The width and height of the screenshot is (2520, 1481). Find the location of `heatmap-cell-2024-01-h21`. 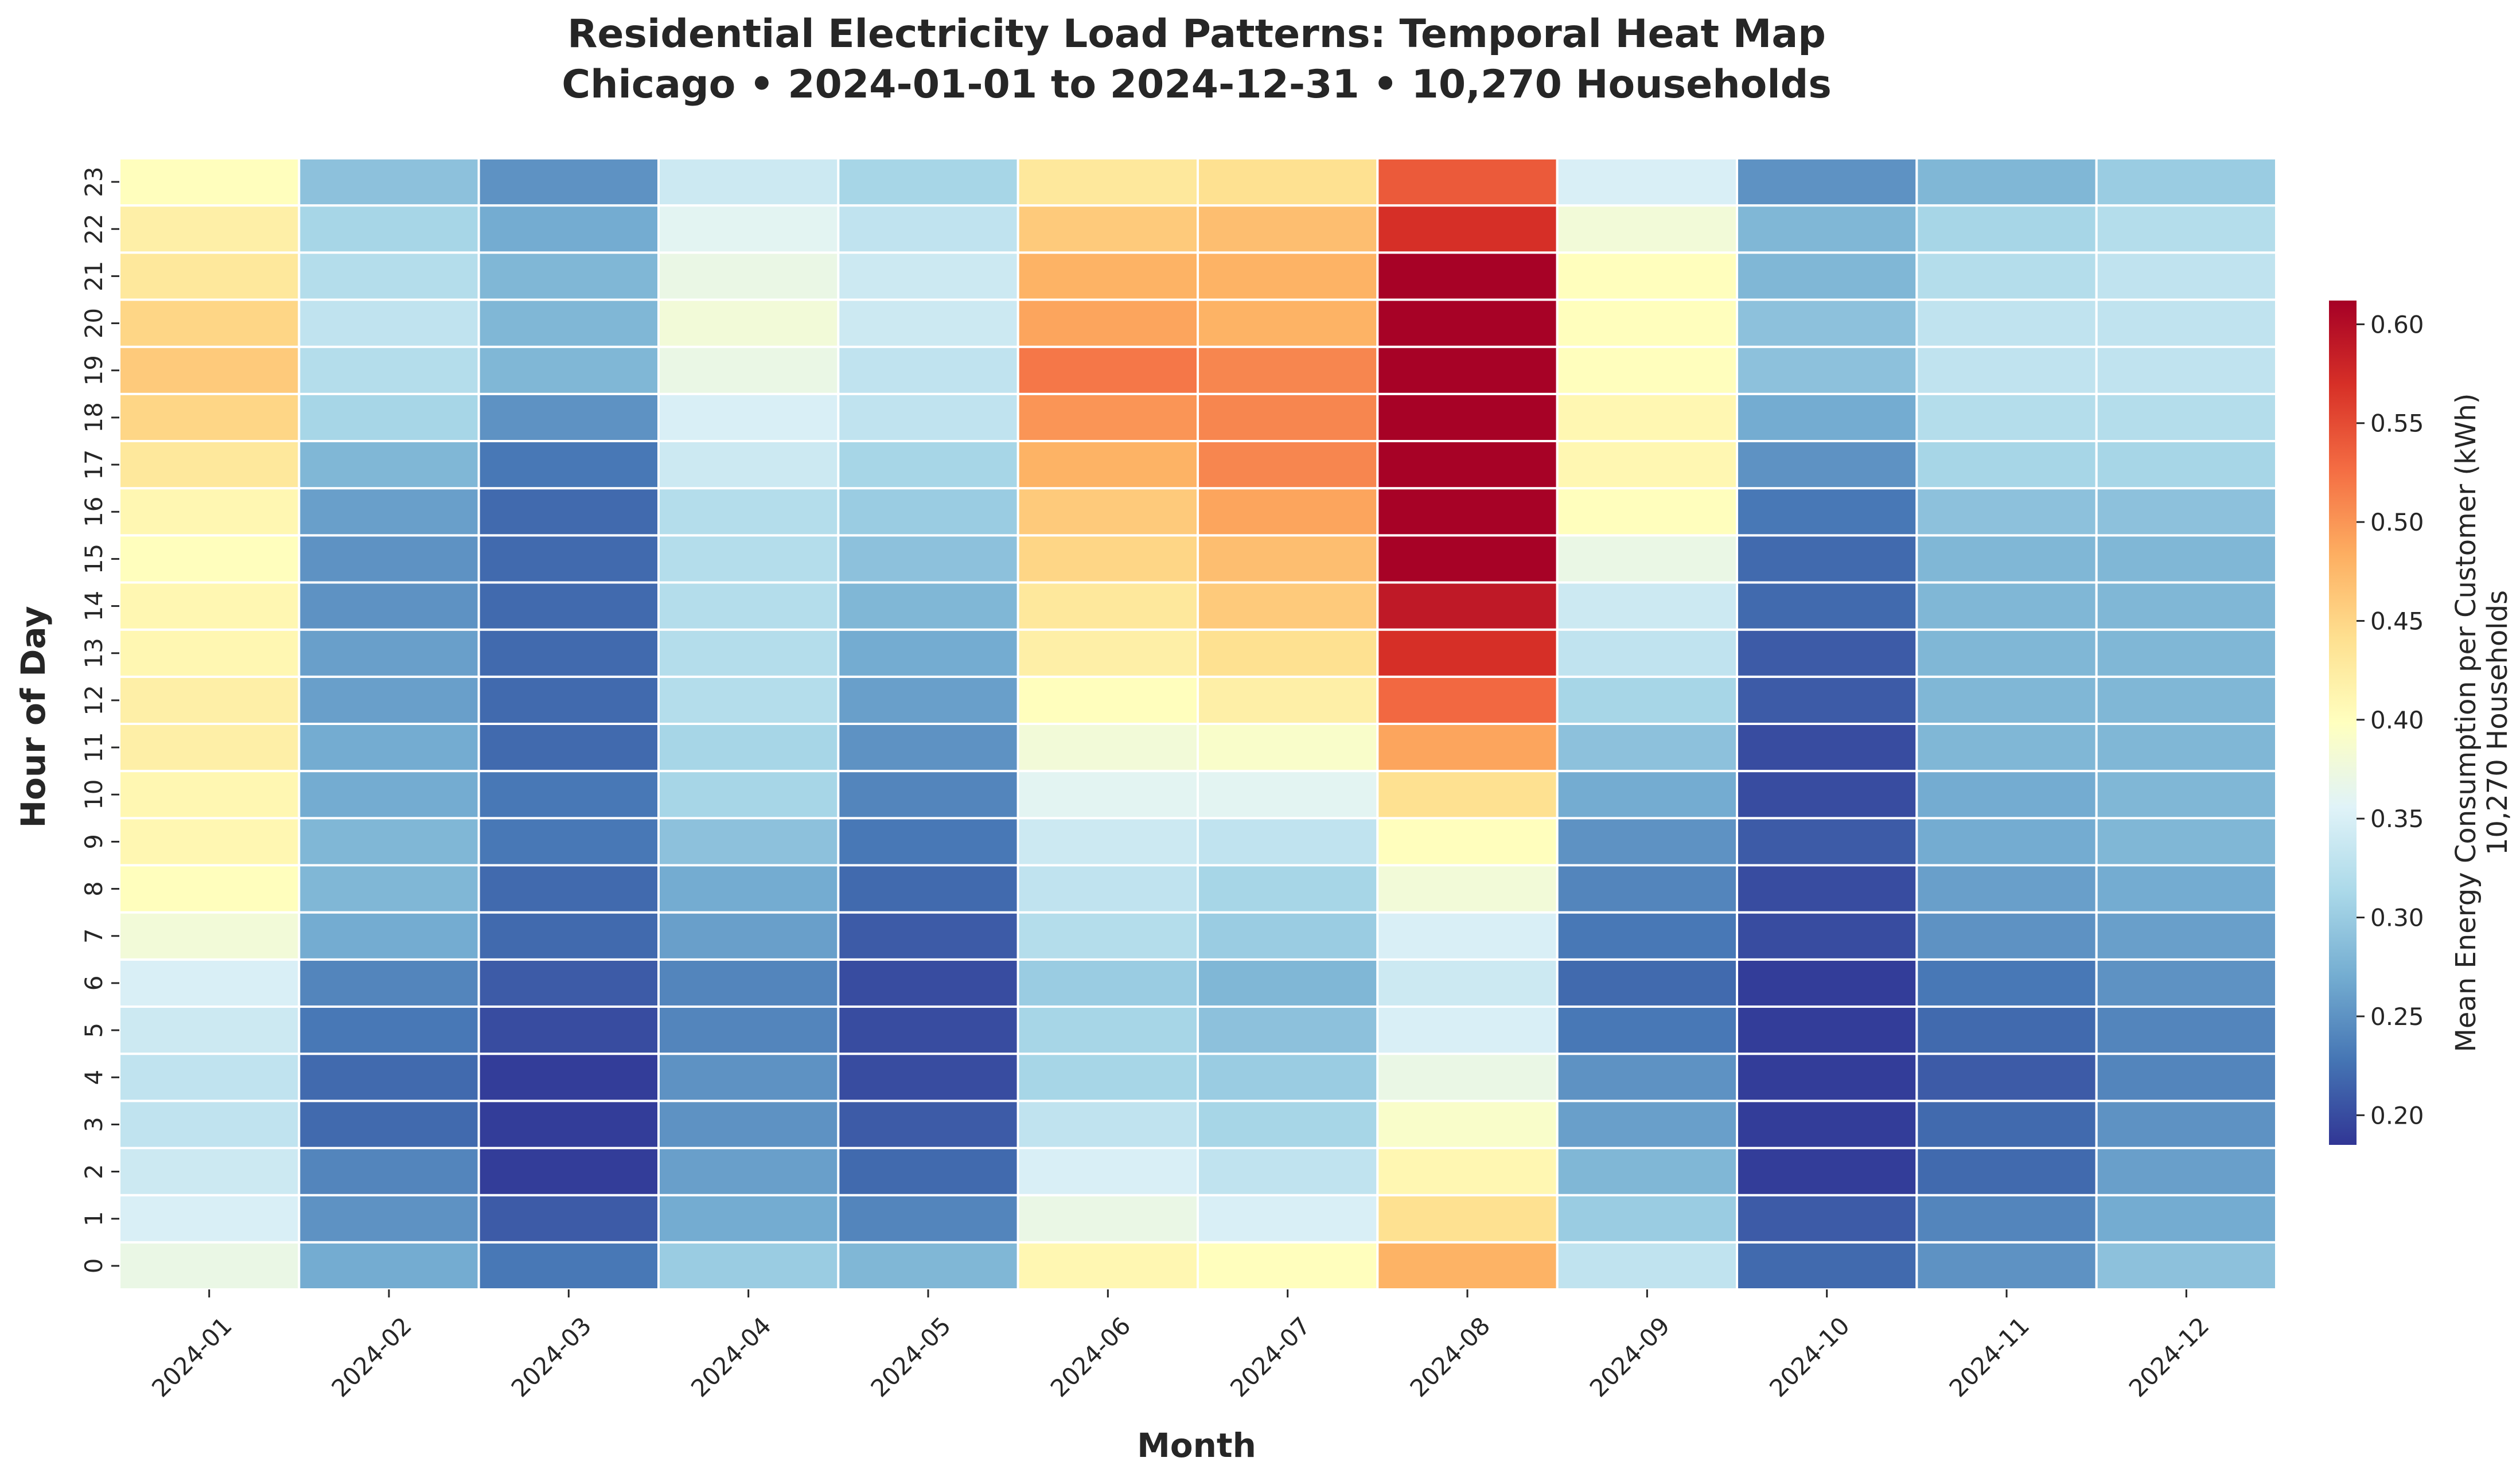

heatmap-cell-2024-01-h21 is located at coordinates (209, 276).